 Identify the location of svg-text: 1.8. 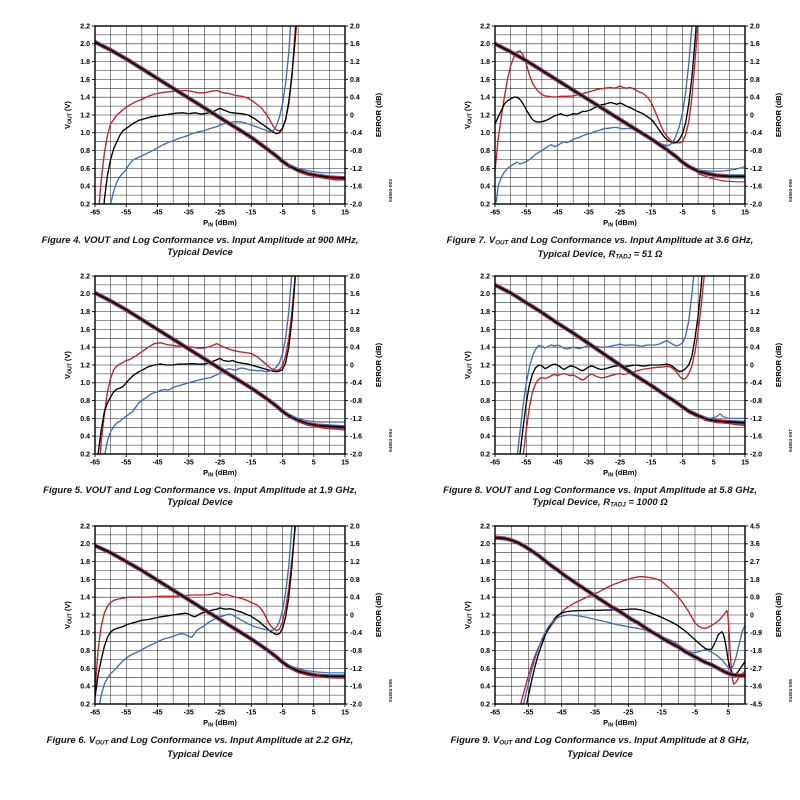
(485, 312).